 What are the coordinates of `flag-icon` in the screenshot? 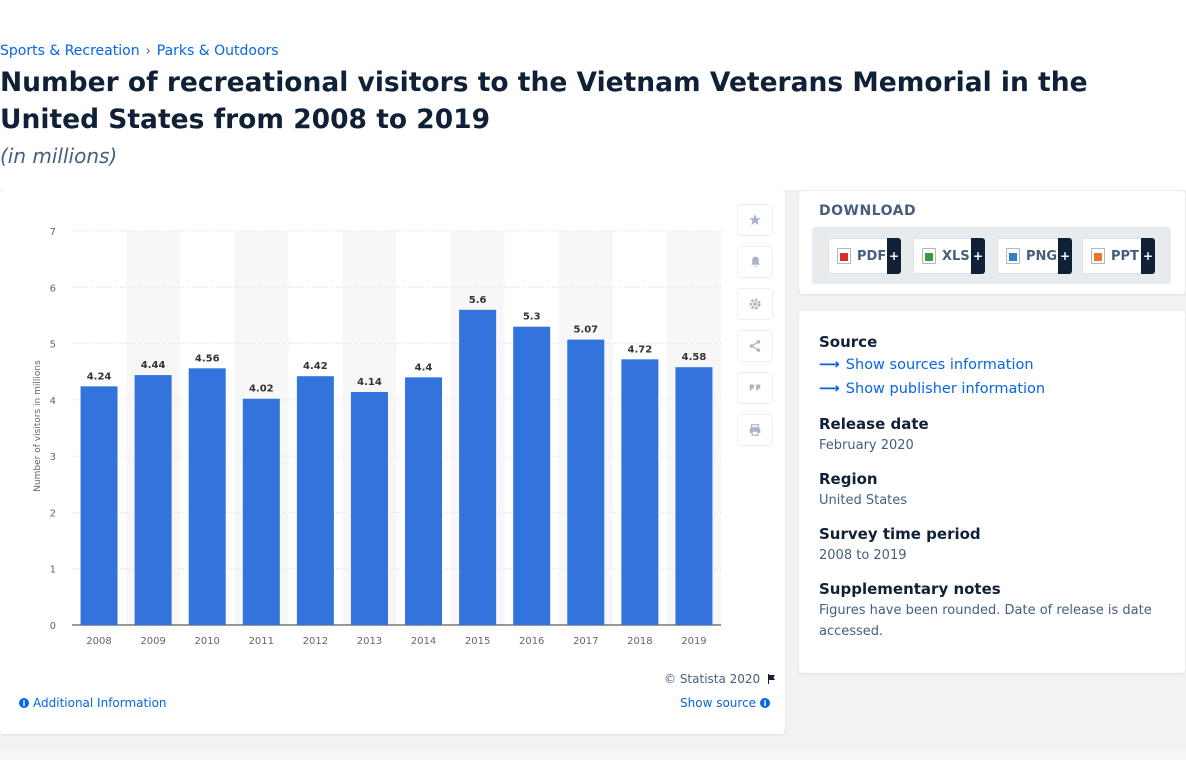 It's located at (772, 679).